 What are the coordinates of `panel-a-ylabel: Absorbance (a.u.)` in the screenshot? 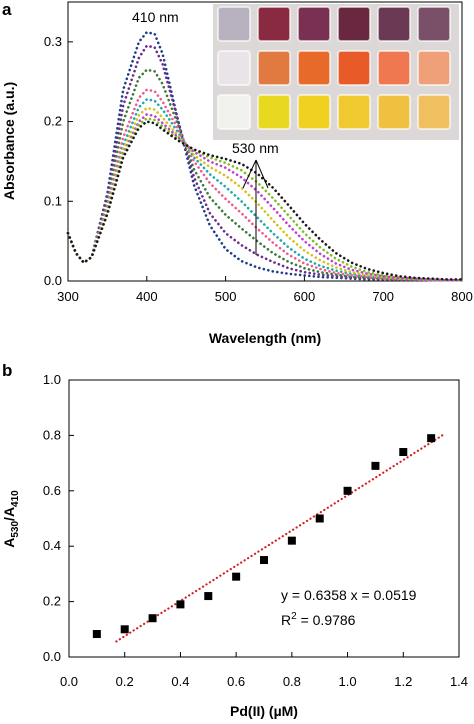 It's located at (9, 141).